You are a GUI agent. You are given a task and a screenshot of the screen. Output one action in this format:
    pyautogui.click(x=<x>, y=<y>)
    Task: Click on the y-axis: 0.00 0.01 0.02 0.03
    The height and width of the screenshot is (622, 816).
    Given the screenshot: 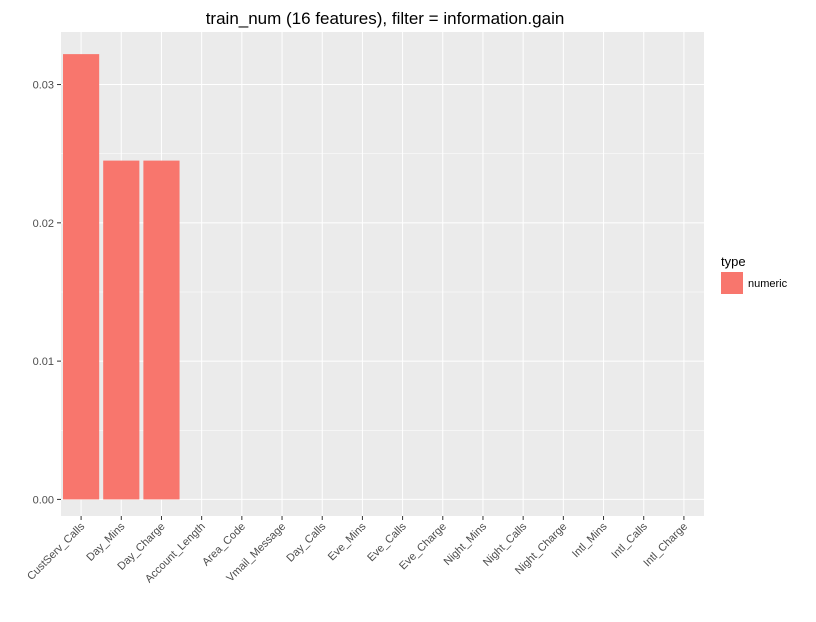 What is the action you would take?
    pyautogui.click(x=47, y=293)
    